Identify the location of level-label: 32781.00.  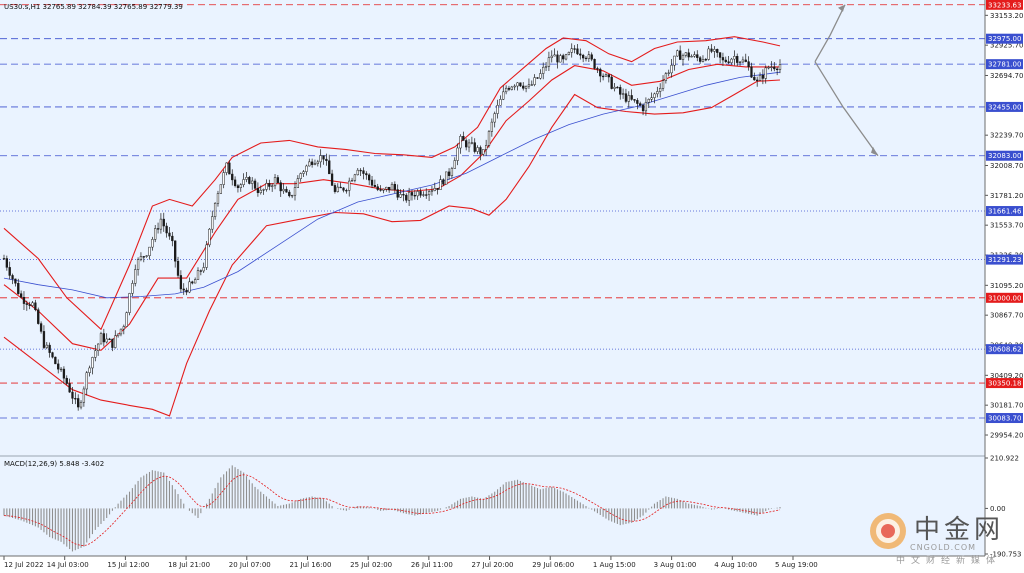
(1004, 65).